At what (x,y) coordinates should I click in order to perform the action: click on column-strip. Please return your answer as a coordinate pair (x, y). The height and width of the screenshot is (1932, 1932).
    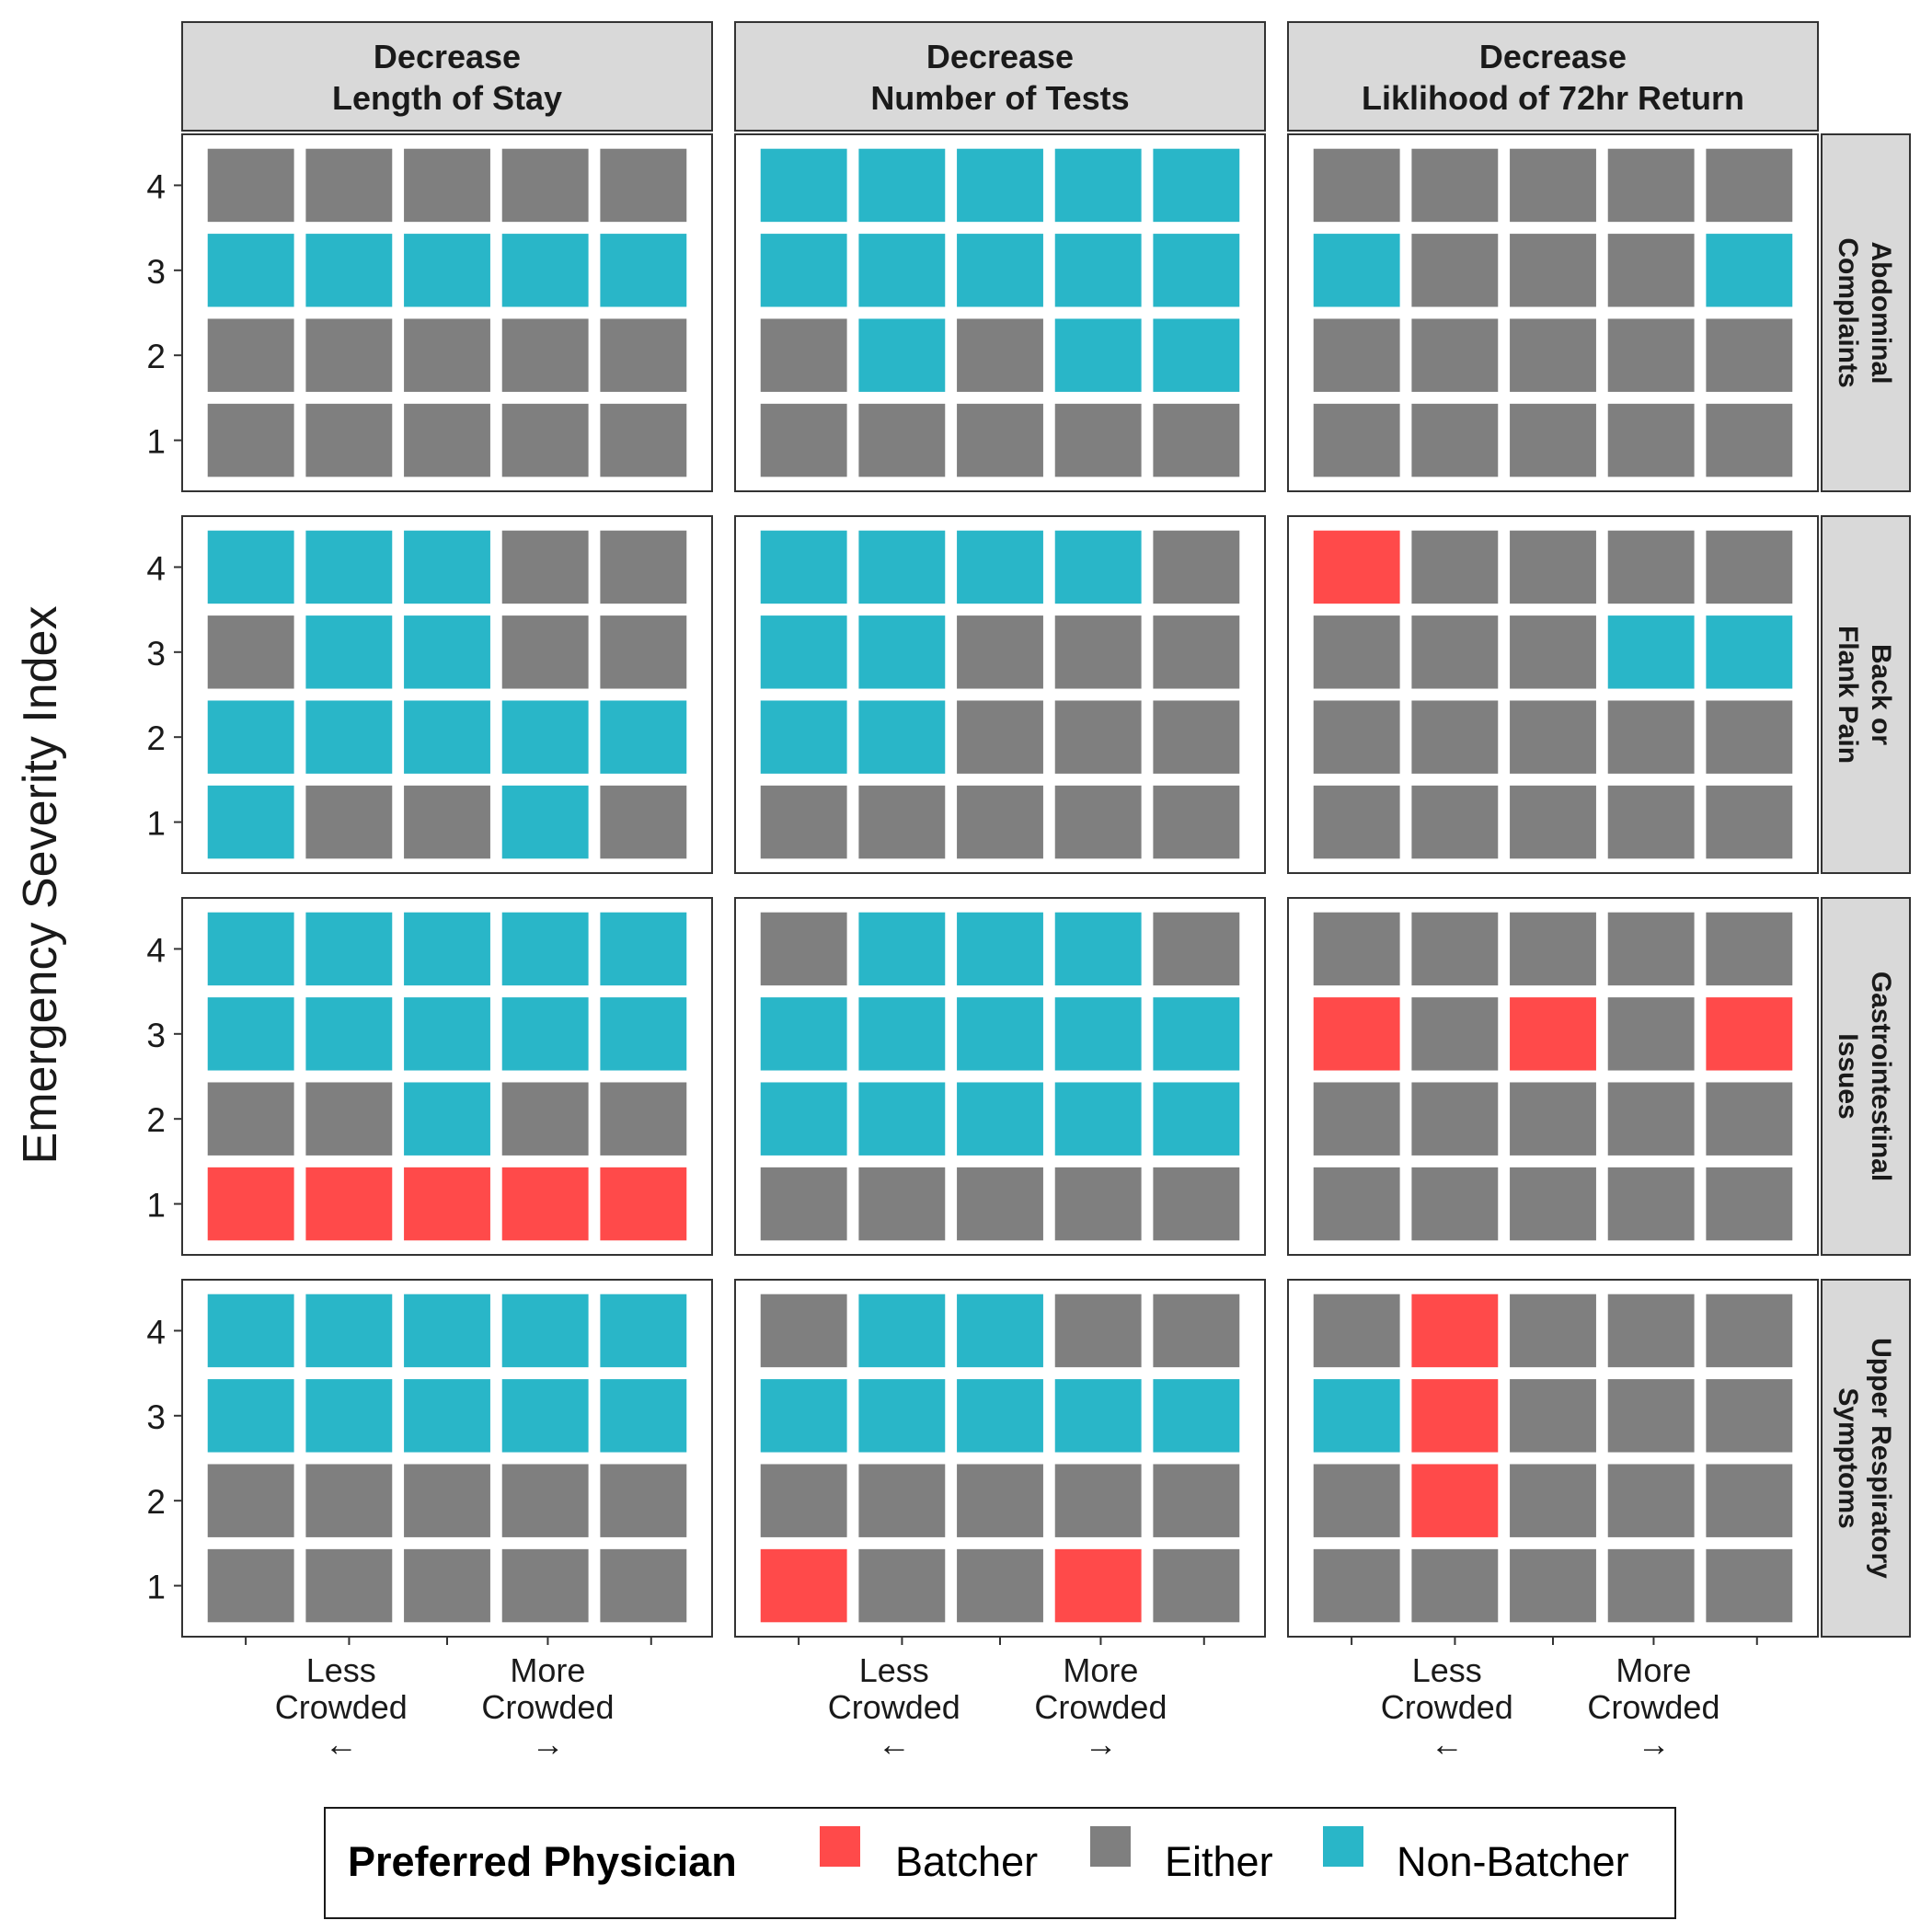
    Looking at the image, I should click on (447, 76).